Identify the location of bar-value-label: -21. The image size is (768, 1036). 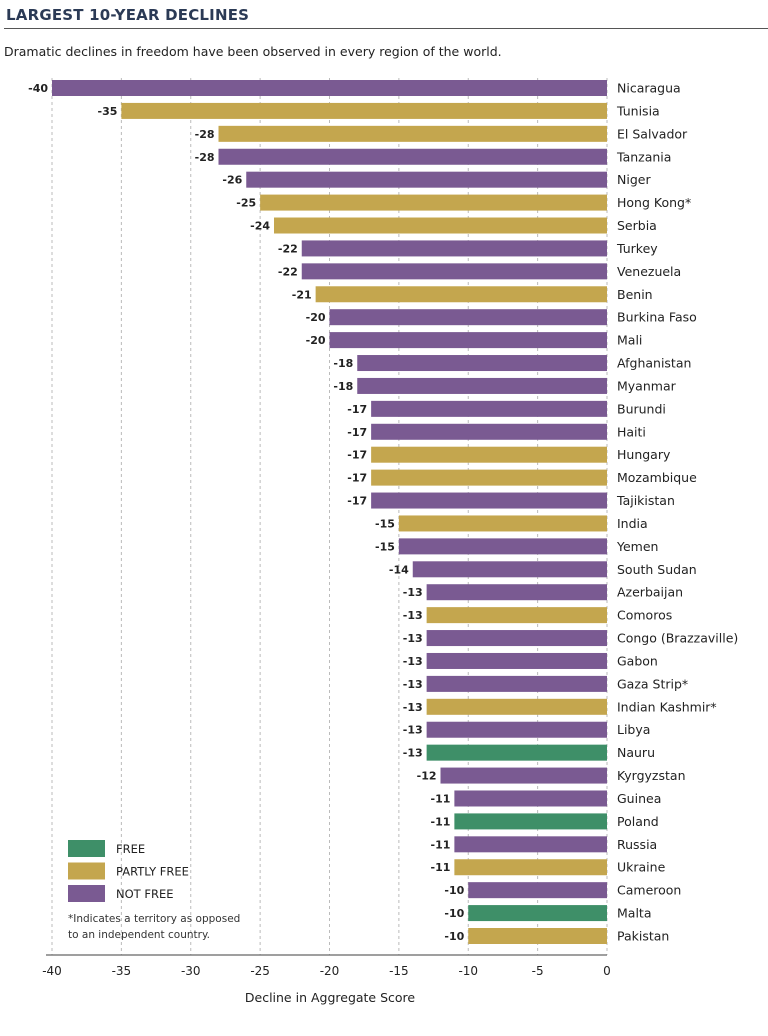
(302, 294).